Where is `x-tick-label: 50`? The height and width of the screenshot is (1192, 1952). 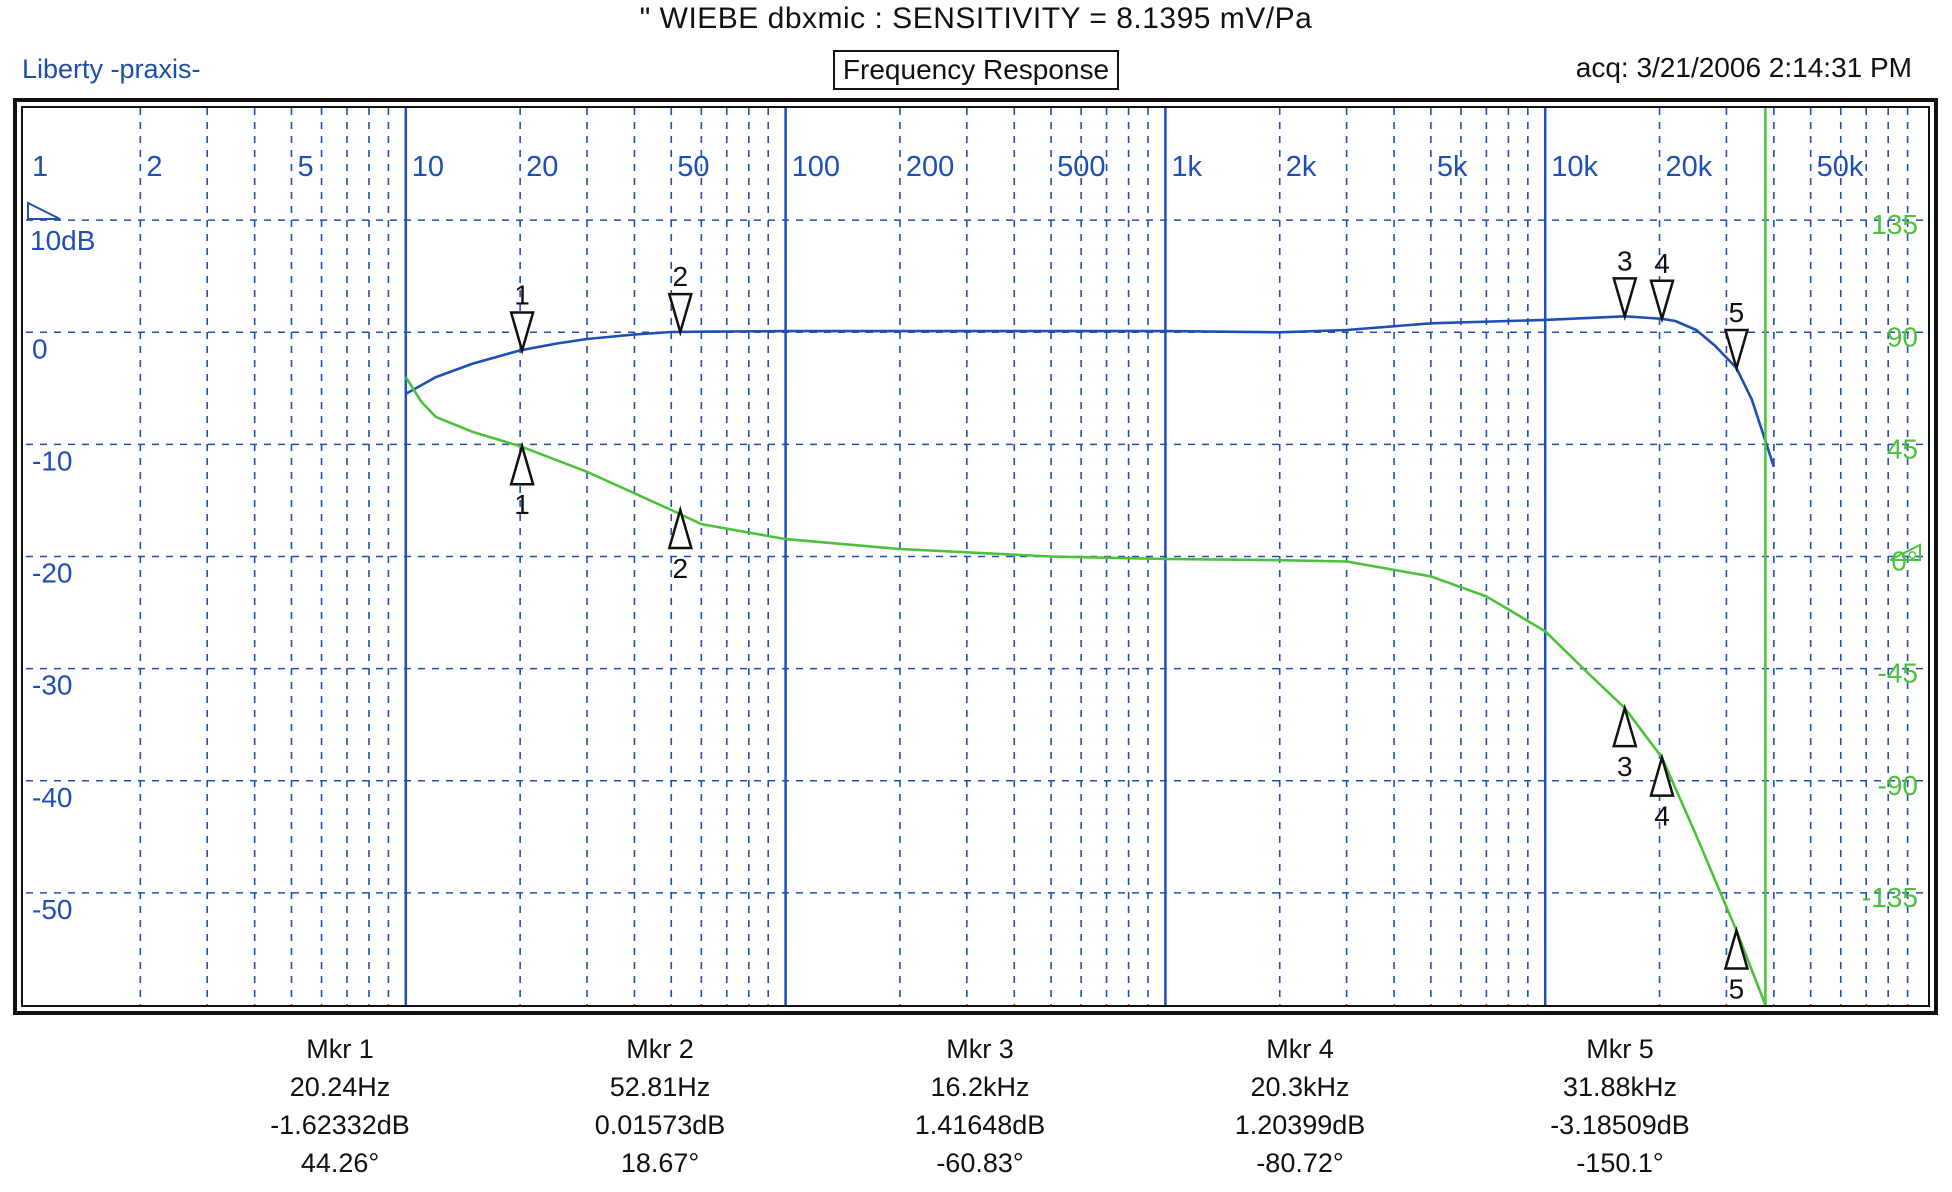
x-tick-label: 50 is located at coordinates (693, 167).